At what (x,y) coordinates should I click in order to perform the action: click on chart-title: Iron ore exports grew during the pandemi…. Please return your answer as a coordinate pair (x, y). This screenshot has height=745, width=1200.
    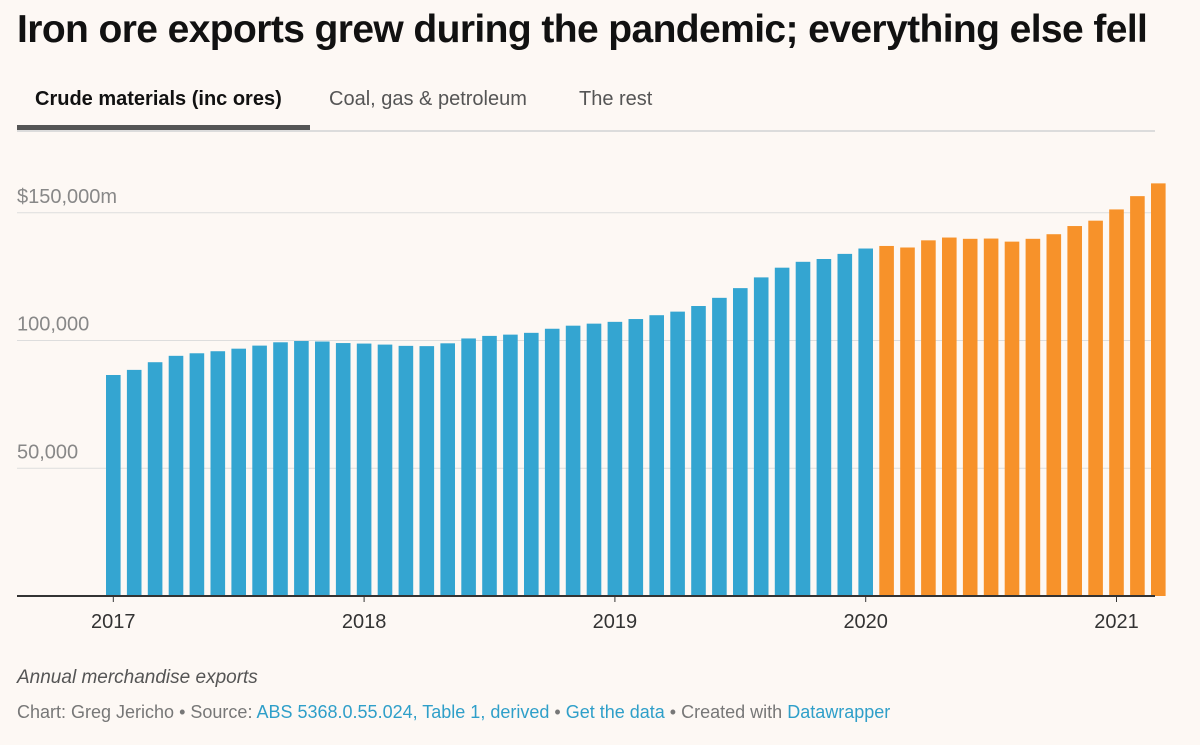
    Looking at the image, I should click on (582, 29).